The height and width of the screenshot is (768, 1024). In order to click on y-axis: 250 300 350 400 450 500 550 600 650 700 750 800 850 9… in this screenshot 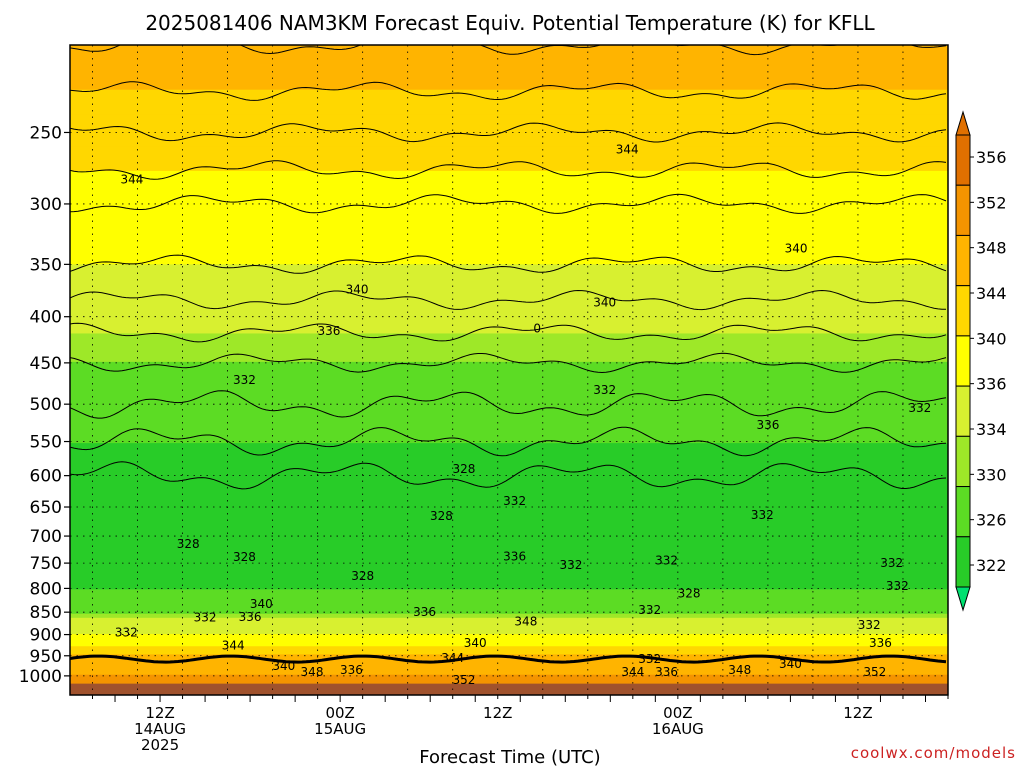, I will do `click(44, 405)`.